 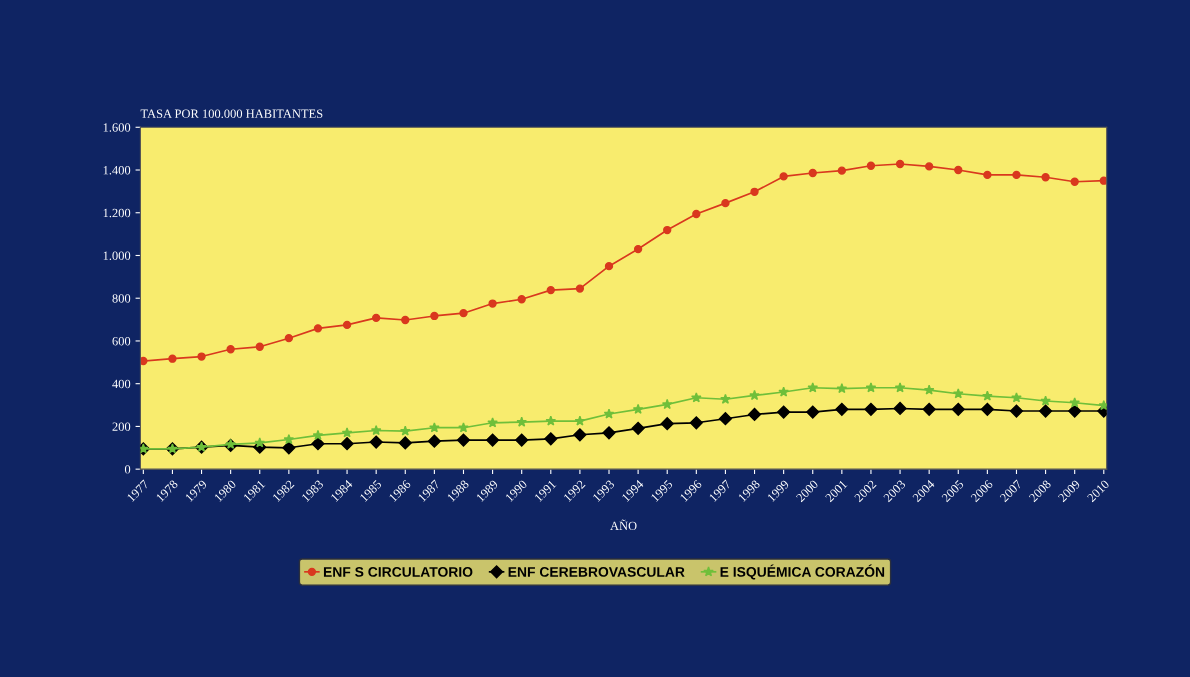 What do you see at coordinates (121, 341) in the screenshot?
I see `y-tick-label: 600` at bounding box center [121, 341].